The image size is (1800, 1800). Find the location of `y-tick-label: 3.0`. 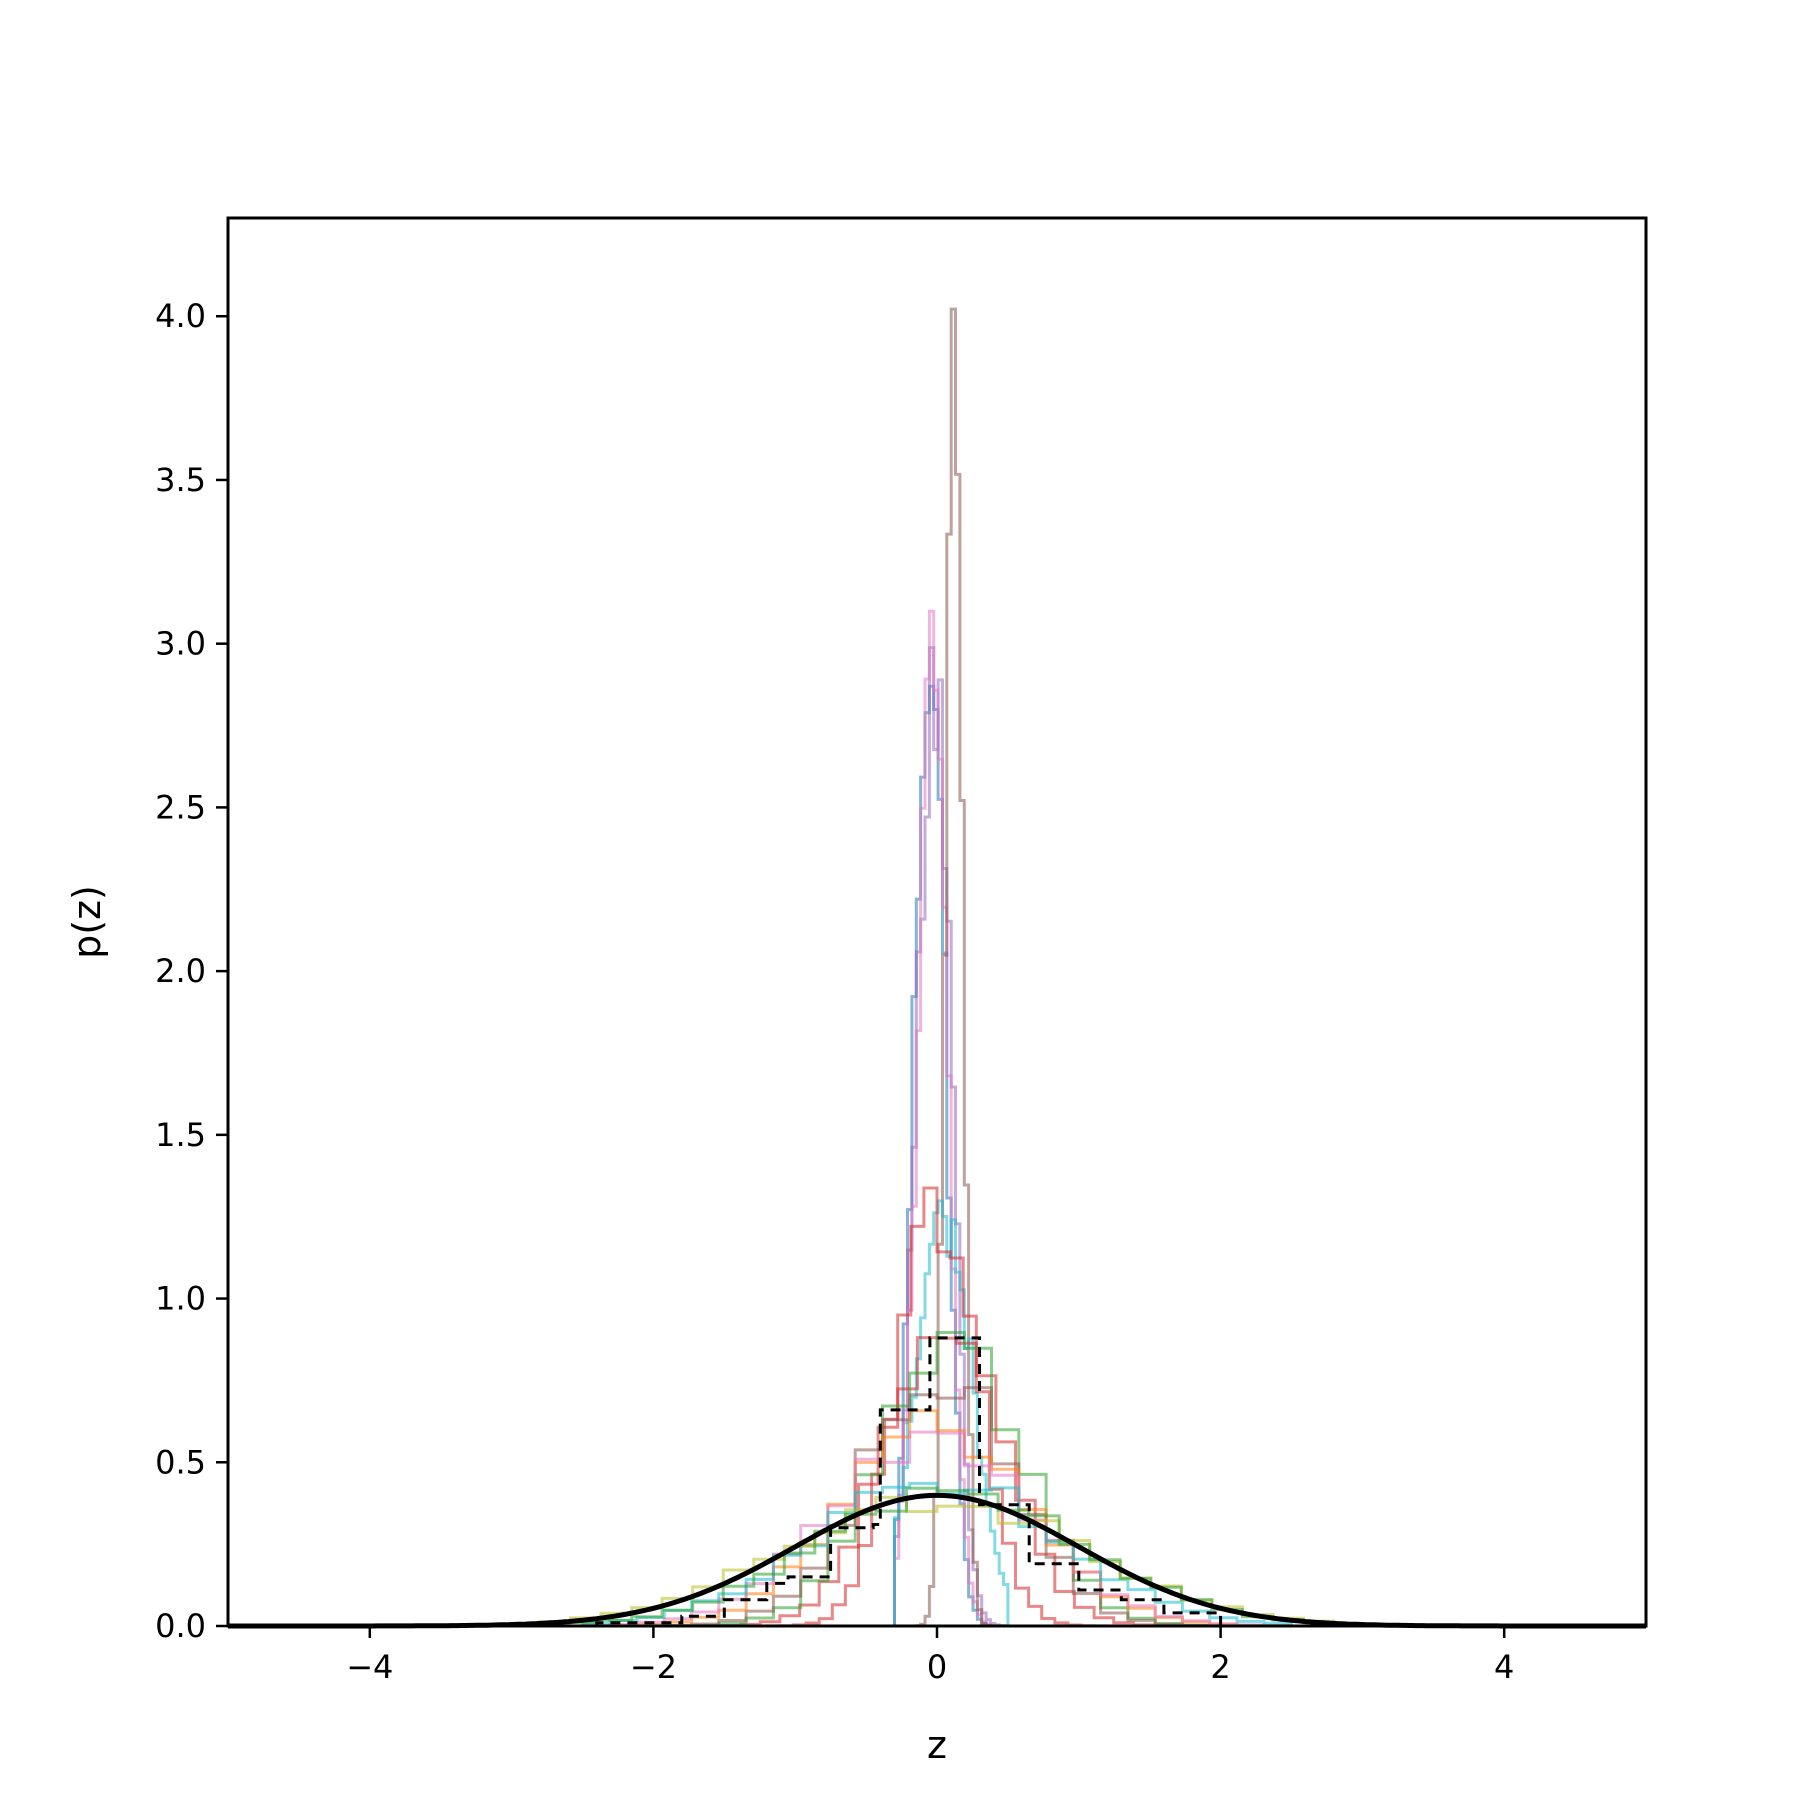

y-tick-label: 3.0 is located at coordinates (180, 644).